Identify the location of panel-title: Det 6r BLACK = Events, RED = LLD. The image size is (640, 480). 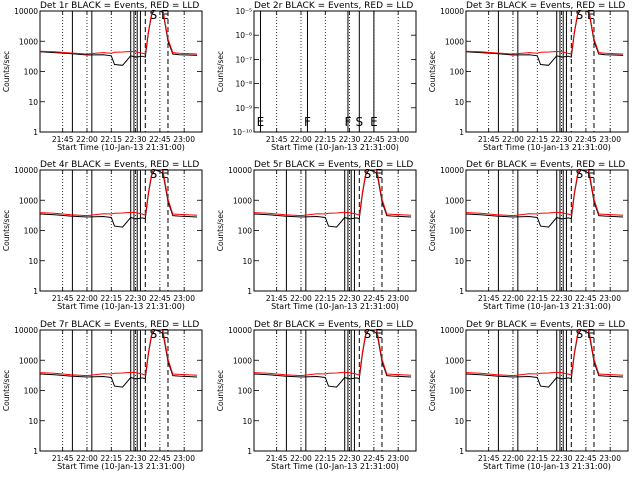
(545, 165).